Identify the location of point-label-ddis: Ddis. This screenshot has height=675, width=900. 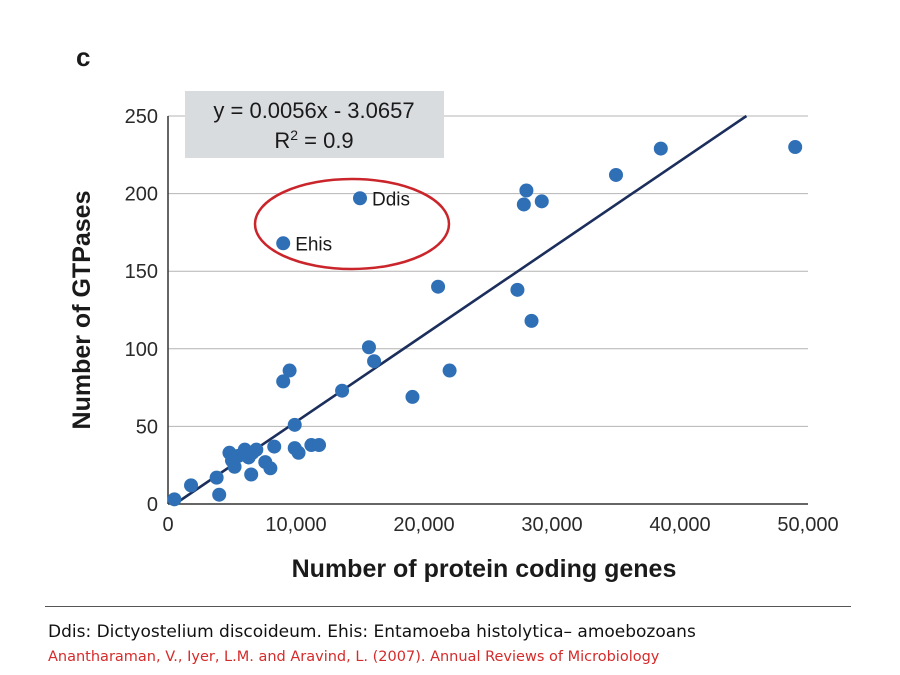
(391, 199).